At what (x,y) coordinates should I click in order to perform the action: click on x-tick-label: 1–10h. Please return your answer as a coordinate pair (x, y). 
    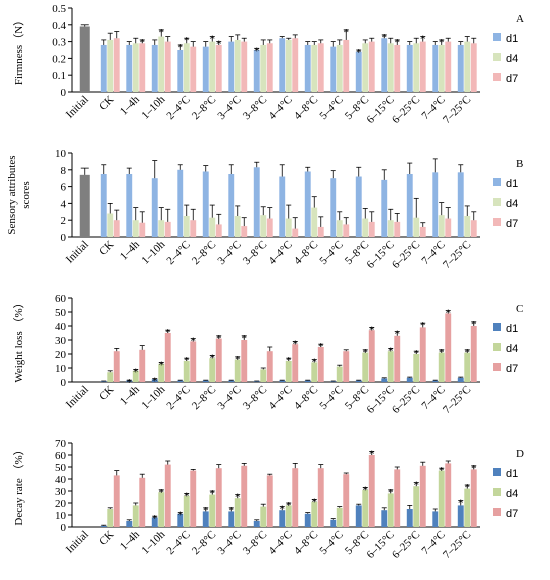
    Looking at the image, I should click on (153, 542).